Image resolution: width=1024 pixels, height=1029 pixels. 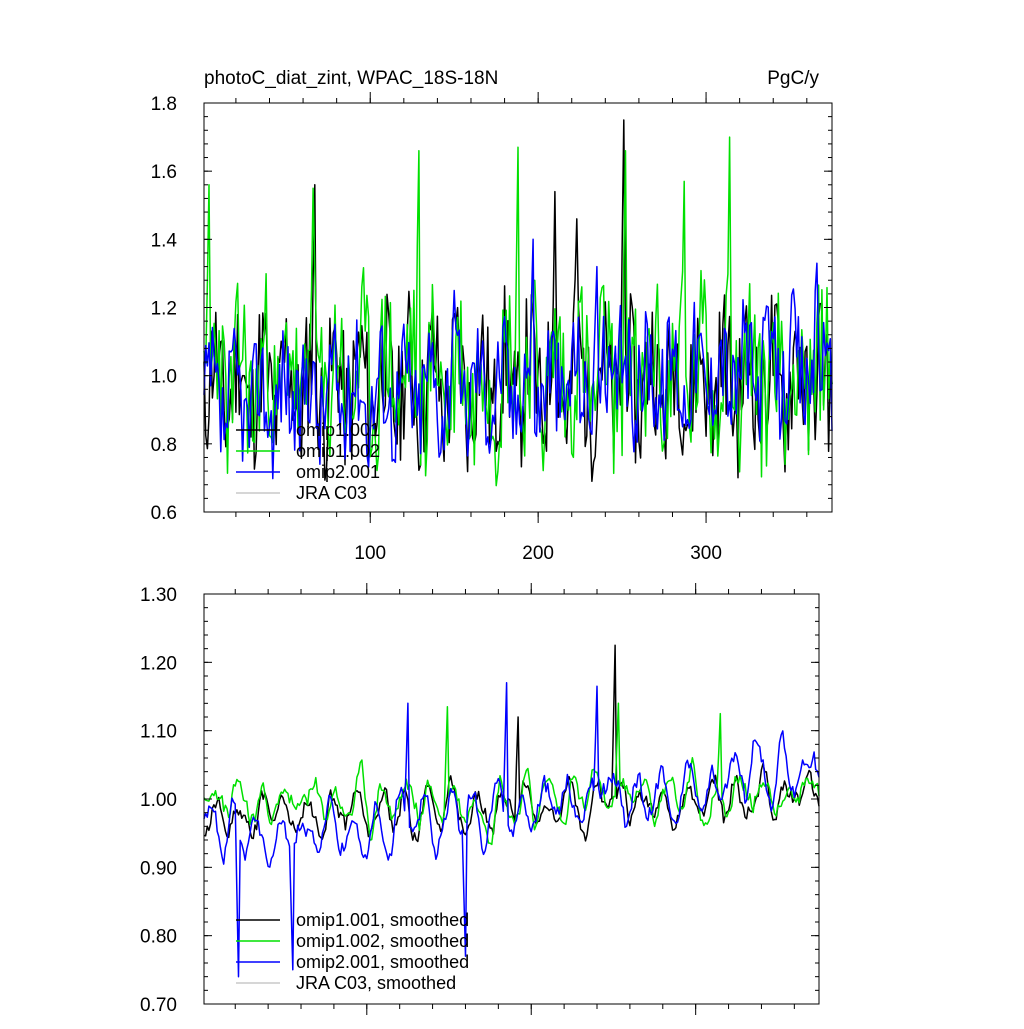 I want to click on units-label: PgC/y, so click(x=793, y=78).